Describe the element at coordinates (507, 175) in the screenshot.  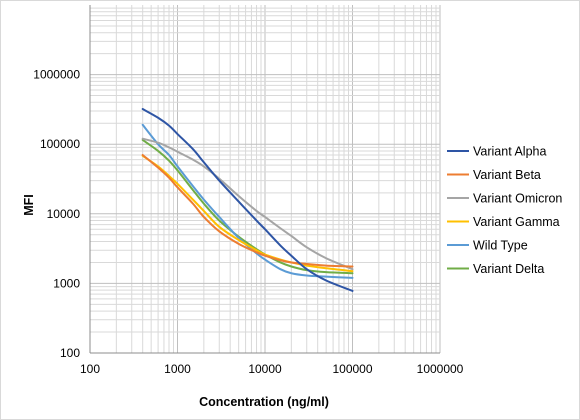
I see `legend-label: Variant Beta` at that location.